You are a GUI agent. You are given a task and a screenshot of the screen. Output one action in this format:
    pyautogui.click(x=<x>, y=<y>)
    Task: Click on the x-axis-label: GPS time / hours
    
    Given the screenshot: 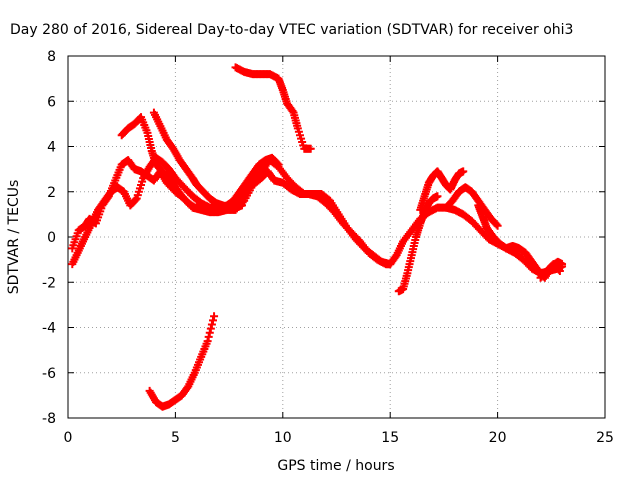 What is the action you would take?
    pyautogui.click(x=335, y=466)
    